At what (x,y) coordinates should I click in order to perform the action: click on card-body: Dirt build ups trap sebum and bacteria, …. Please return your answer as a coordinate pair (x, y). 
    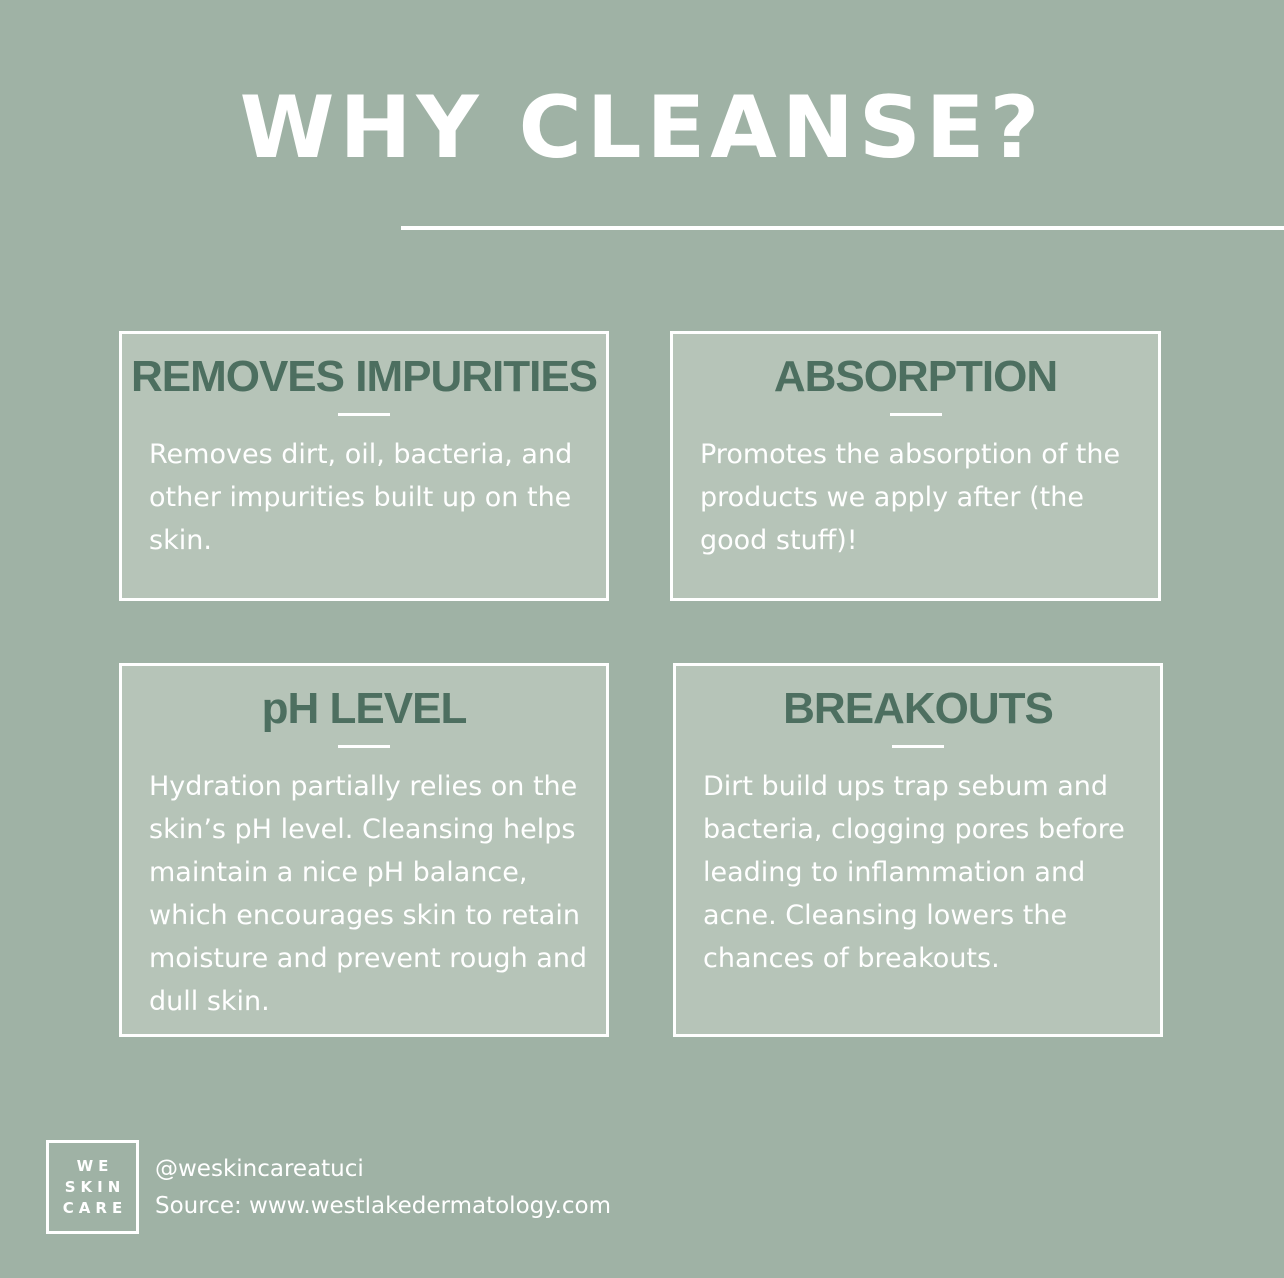
    Looking at the image, I should click on (914, 872).